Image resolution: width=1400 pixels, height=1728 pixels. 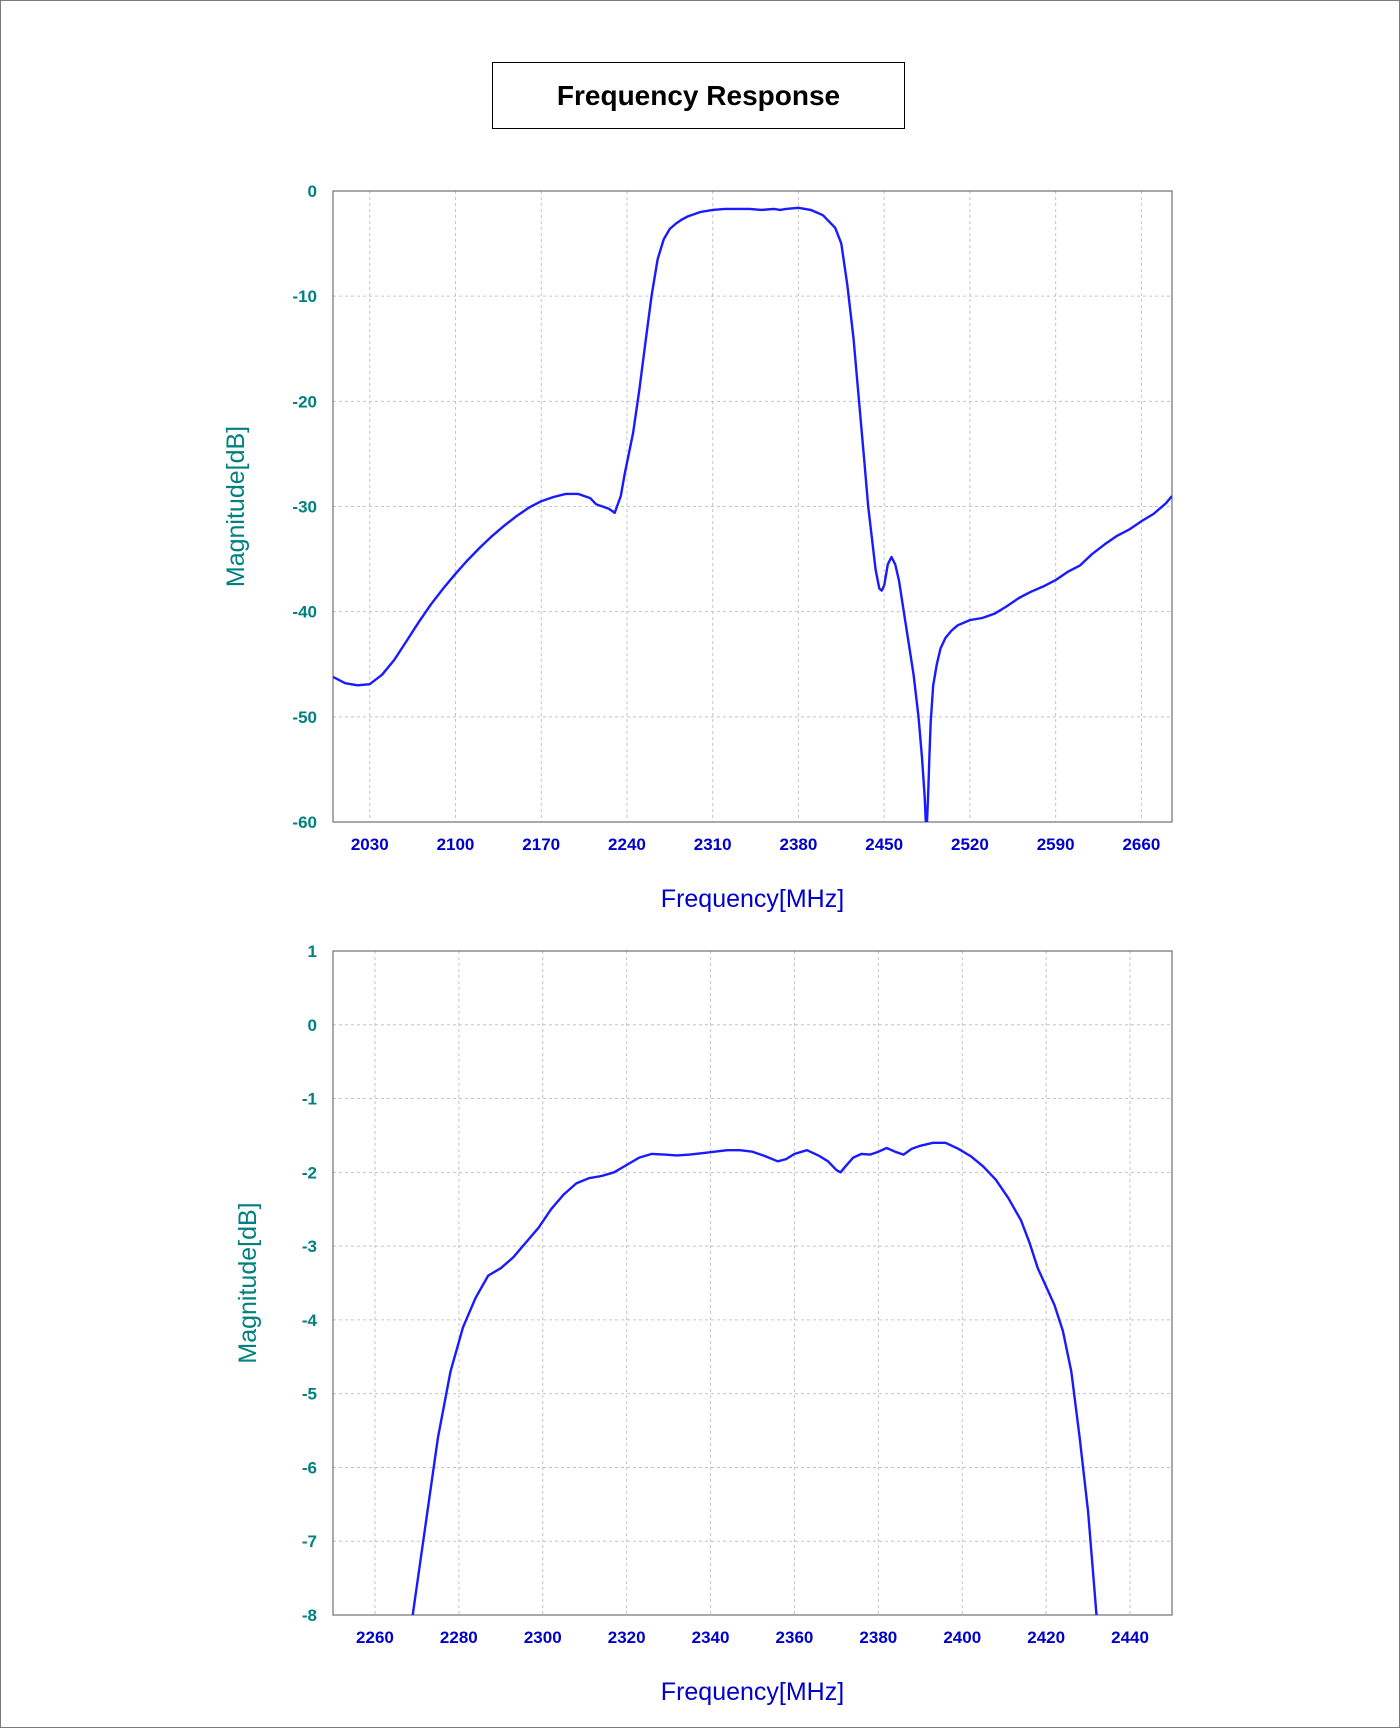 What do you see at coordinates (309, 1172) in the screenshot?
I see `y-tick-label: -2` at bounding box center [309, 1172].